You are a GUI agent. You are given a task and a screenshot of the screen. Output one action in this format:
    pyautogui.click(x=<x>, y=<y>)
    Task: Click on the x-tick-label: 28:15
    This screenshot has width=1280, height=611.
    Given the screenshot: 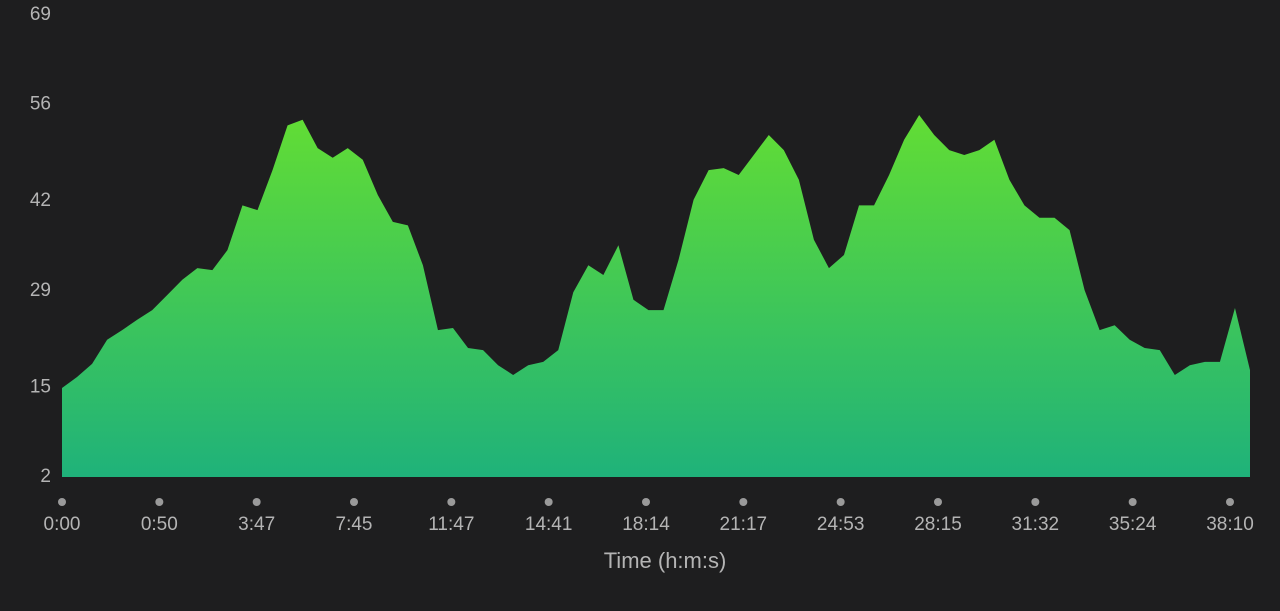 What is the action you would take?
    pyautogui.click(x=938, y=524)
    